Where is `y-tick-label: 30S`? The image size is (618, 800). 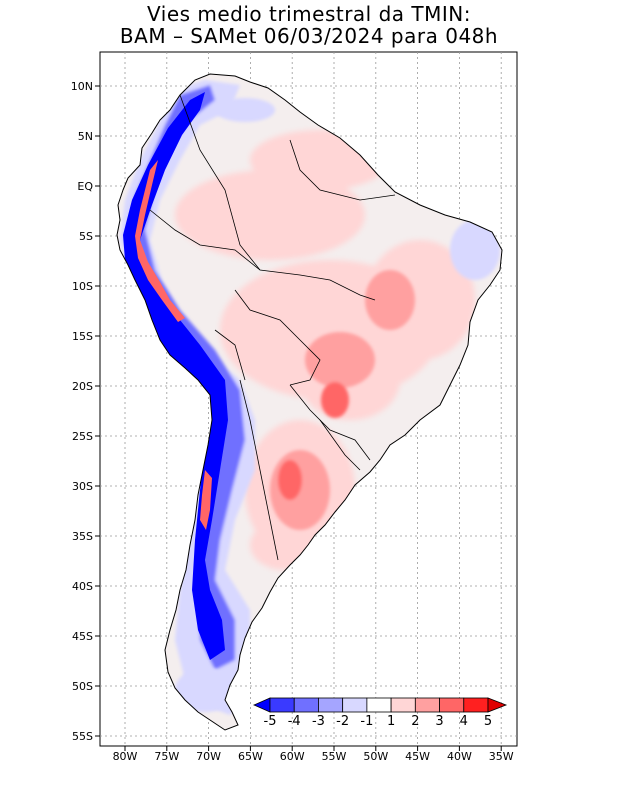
y-tick-label: 30S is located at coordinates (82, 486).